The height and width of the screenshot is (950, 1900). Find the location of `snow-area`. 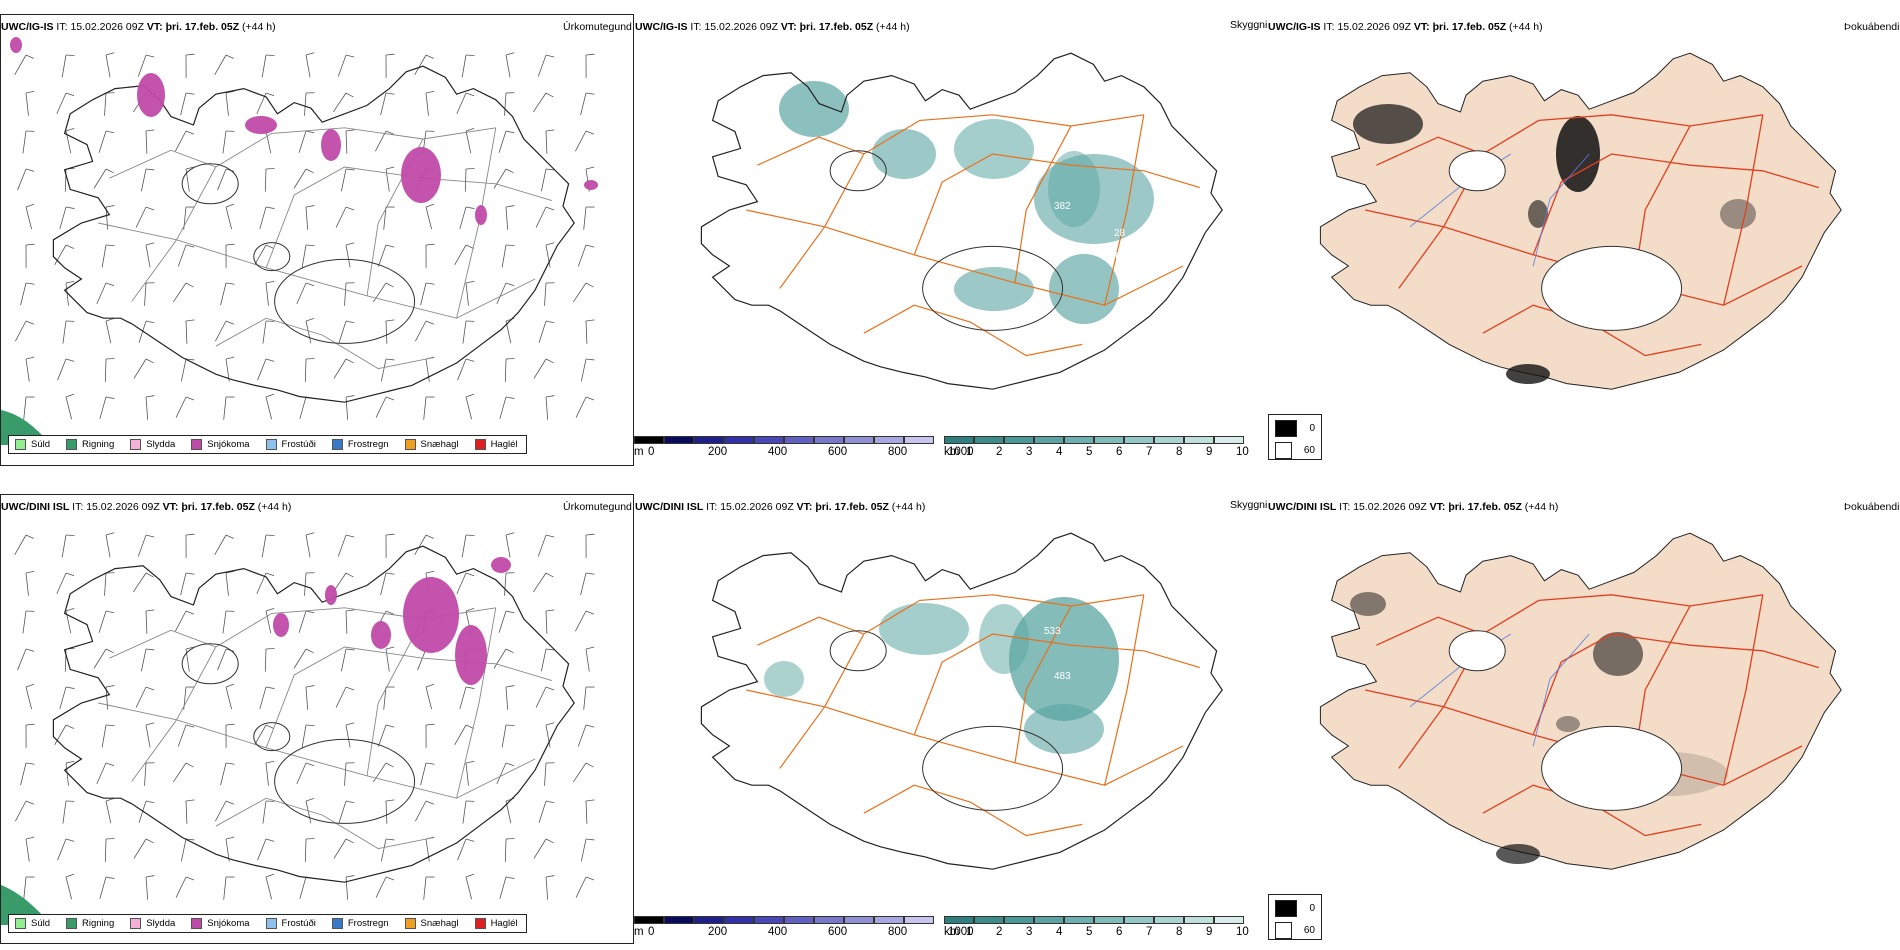

snow-area is located at coordinates (151, 95).